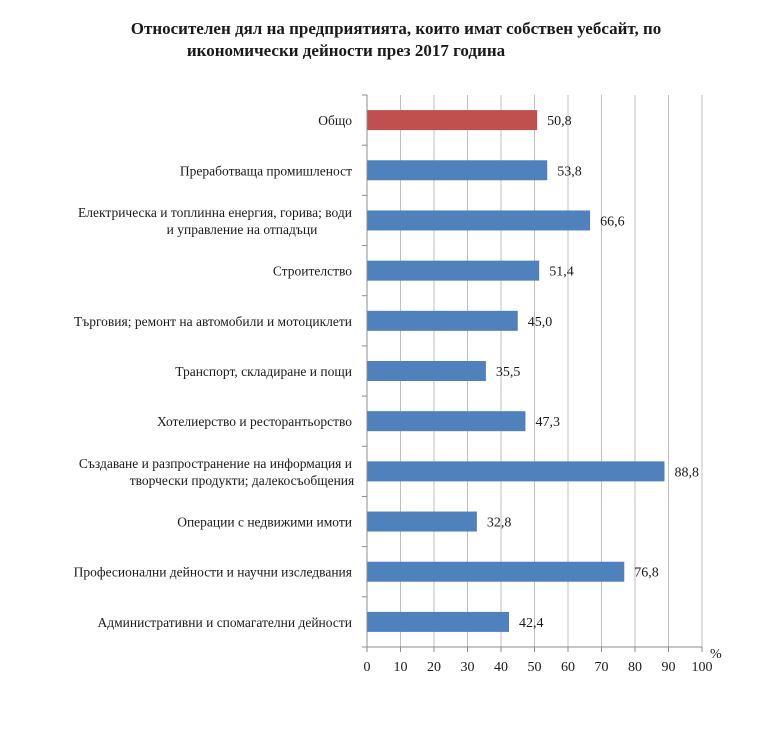 The image size is (768, 735). I want to click on category-label: Преработваща промишленост, so click(266, 170).